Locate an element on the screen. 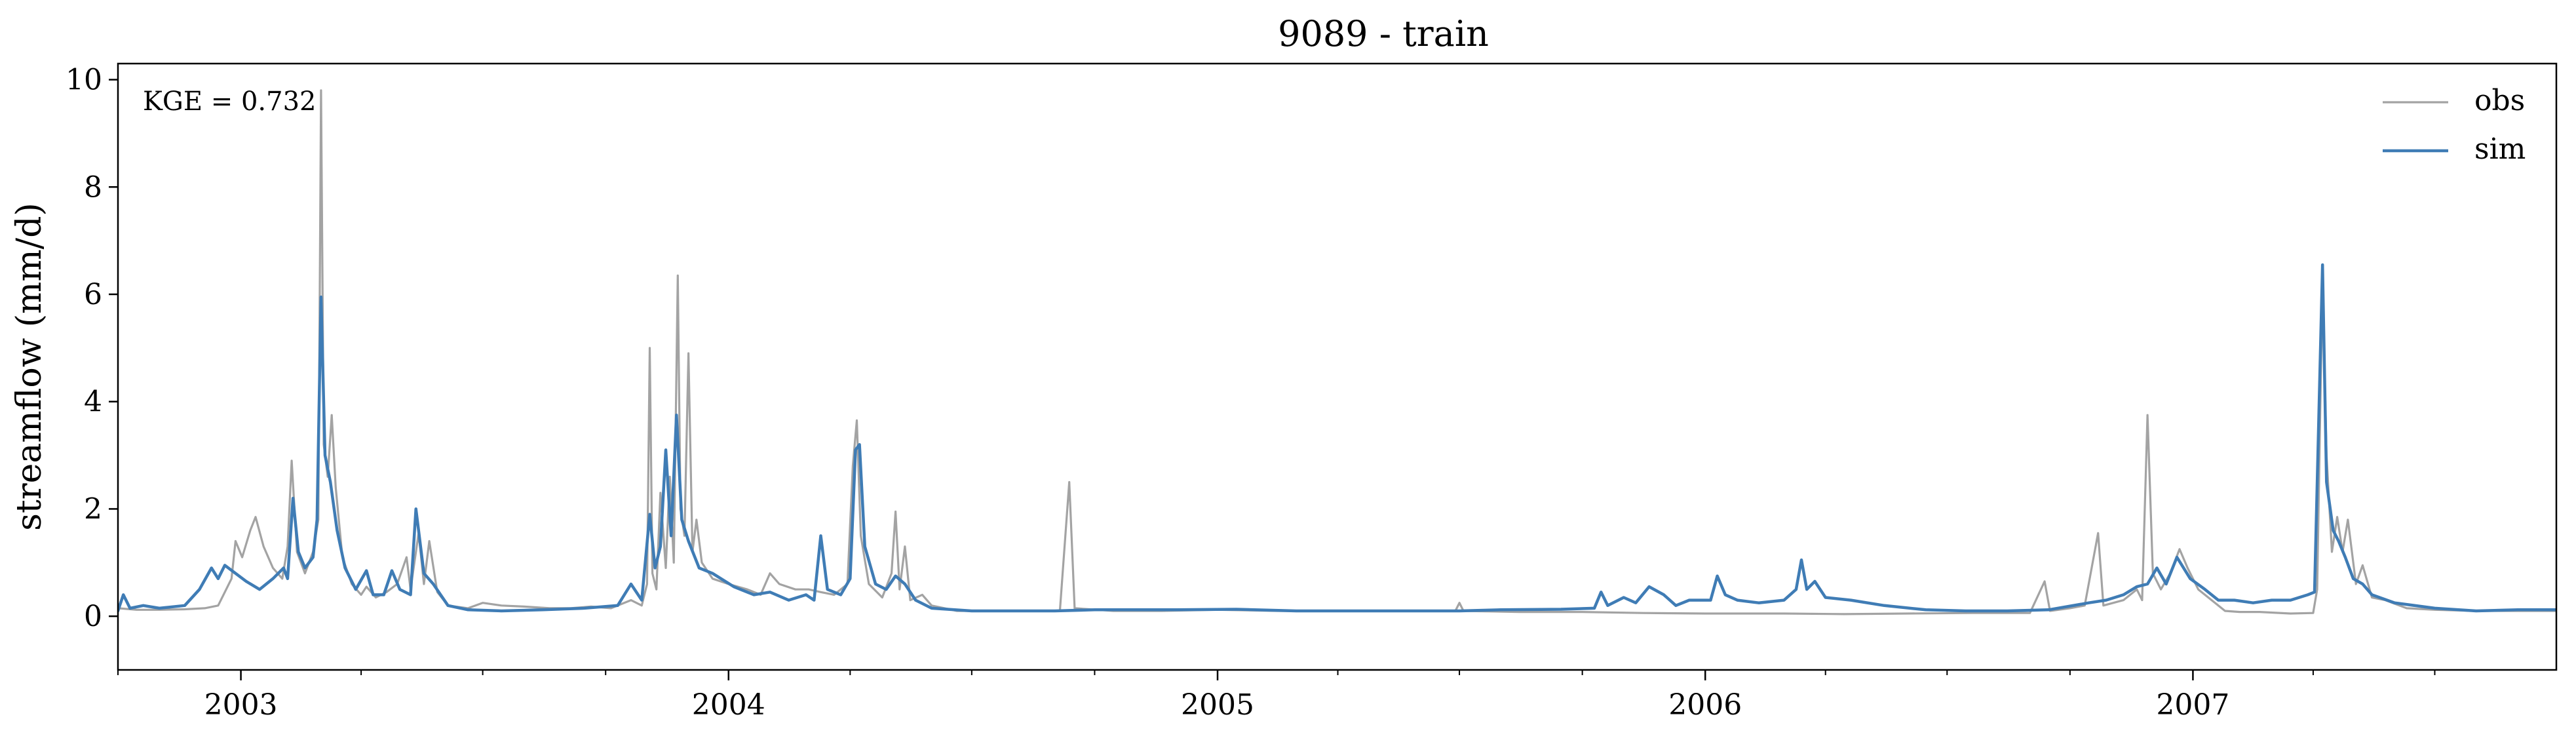 This screenshot has width=2576, height=742. legend-label-sim: sim is located at coordinates (2500, 149).